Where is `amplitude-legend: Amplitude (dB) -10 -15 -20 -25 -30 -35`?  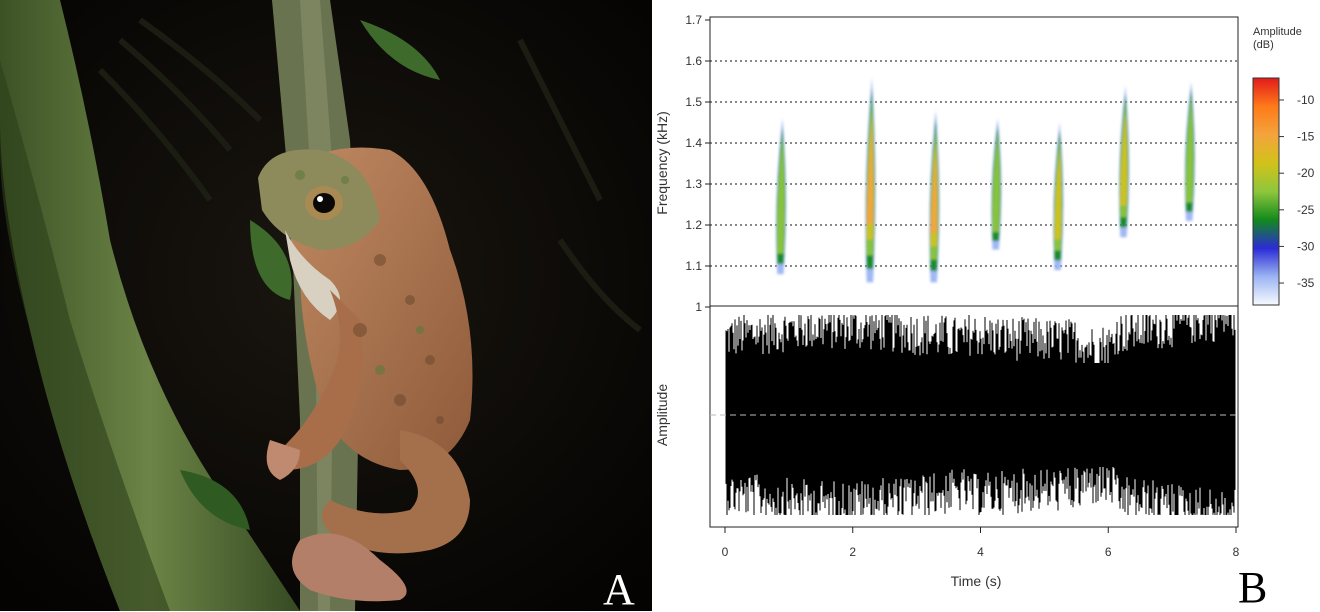
amplitude-legend: Amplitude (dB) -10 -15 -20 -25 -30 -35 is located at coordinates (1283, 166).